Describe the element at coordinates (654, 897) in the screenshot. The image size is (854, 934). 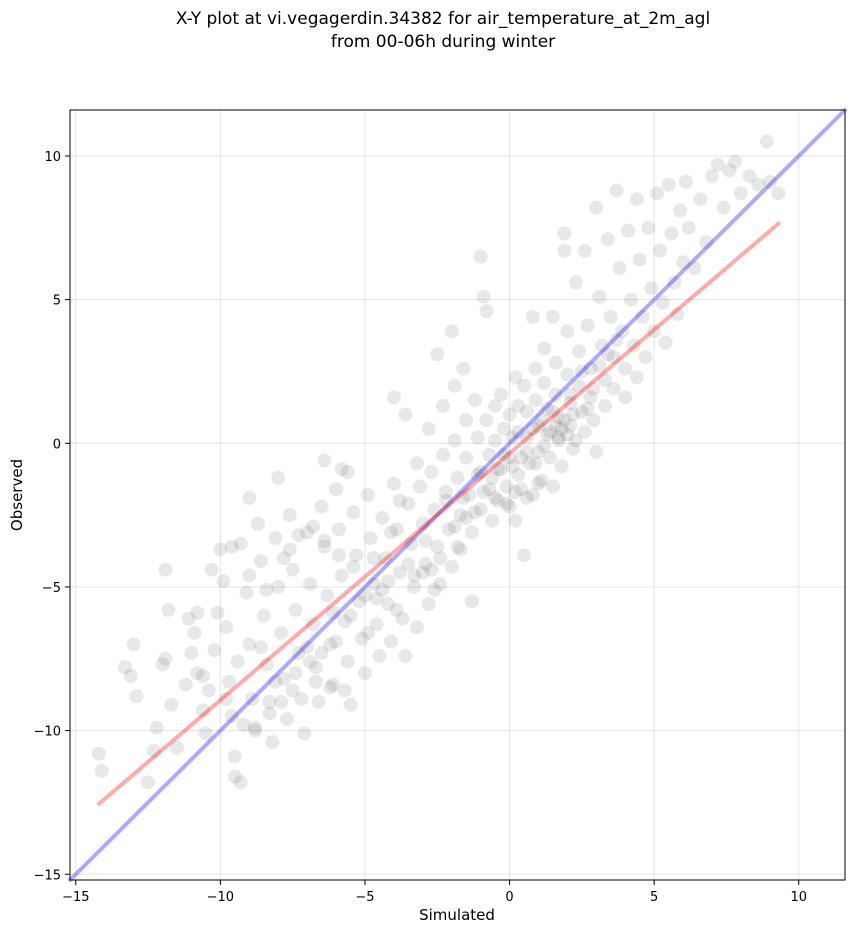
I see `x-tick-label: 5` at that location.